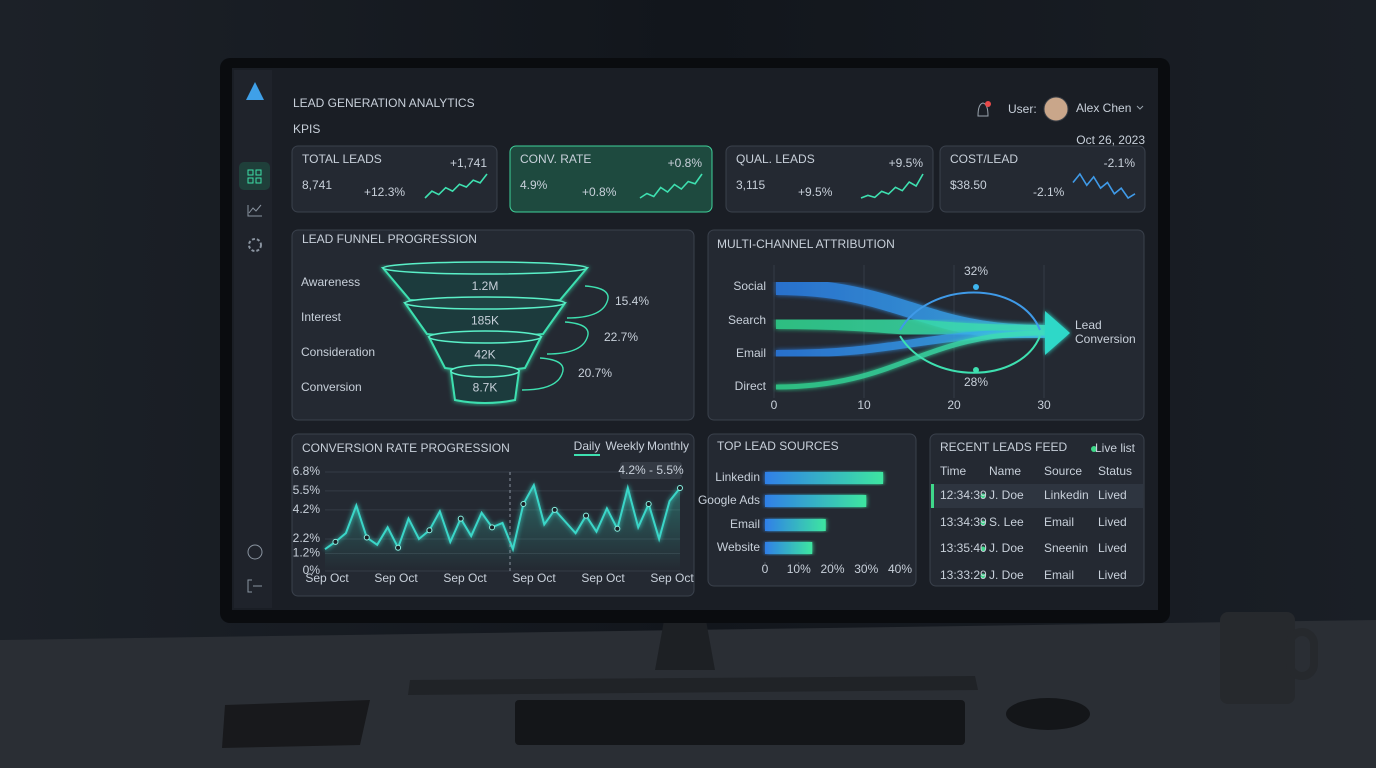 The height and width of the screenshot is (768, 1376). What do you see at coordinates (1066, 495) in the screenshot?
I see `cell: Linkedin` at bounding box center [1066, 495].